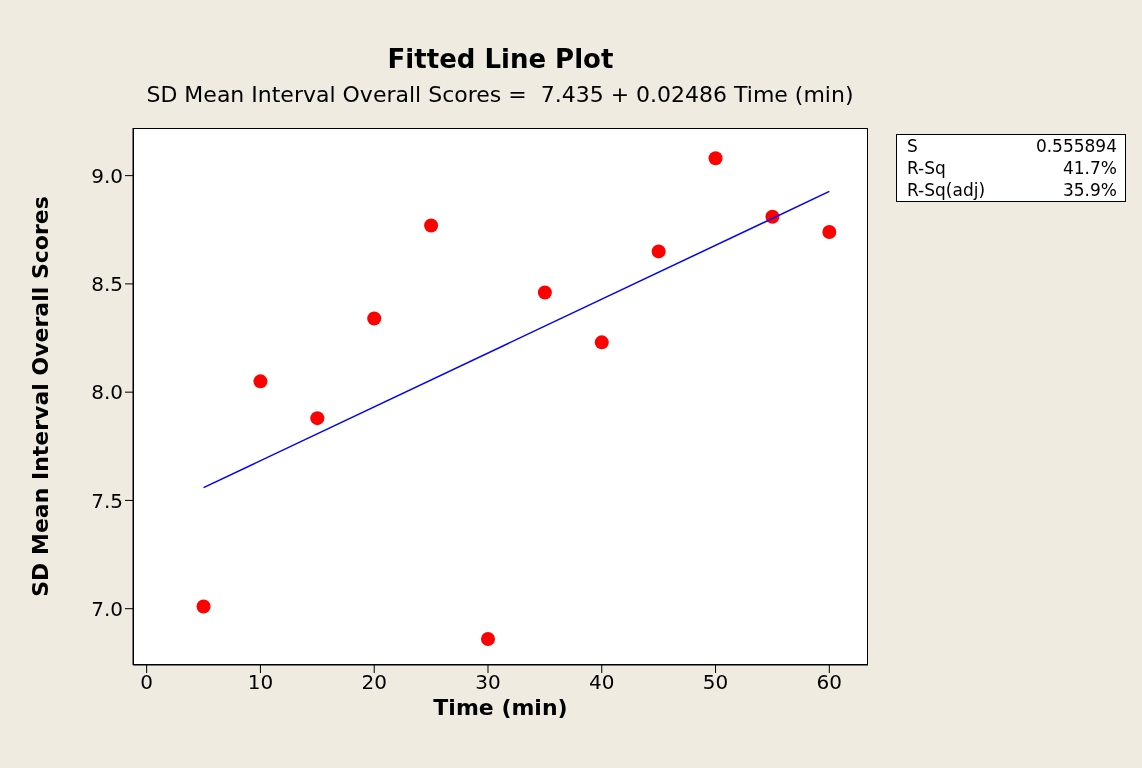  Describe the element at coordinates (500, 94) in the screenshot. I see `chart-subtitle: SD Mean Interval Overall Scores = 7.435 + 0.02486 Time (min)` at that location.